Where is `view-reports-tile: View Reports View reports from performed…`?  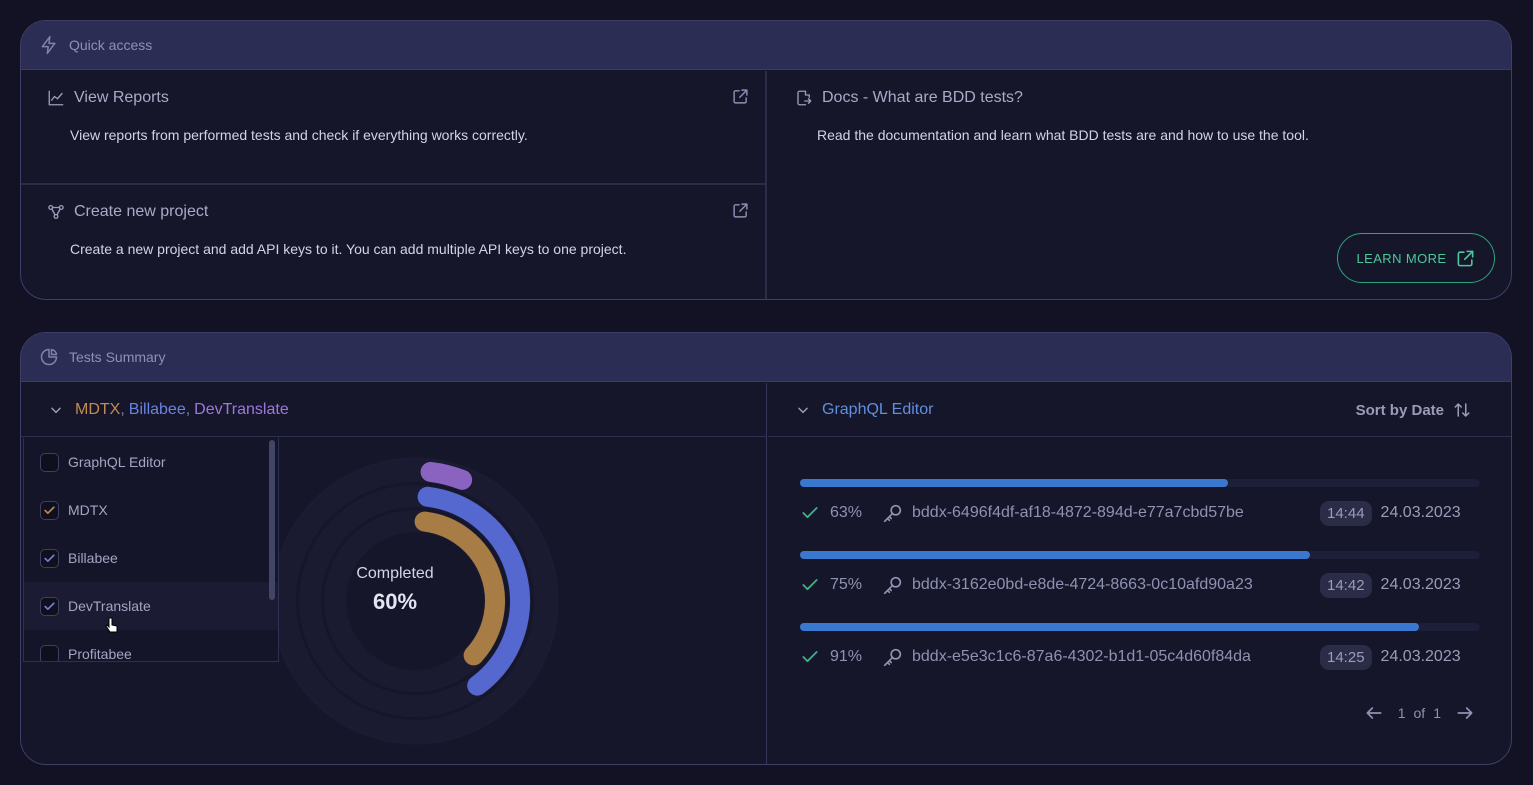 view-reports-tile: View Reports View reports from performed… is located at coordinates (394, 128).